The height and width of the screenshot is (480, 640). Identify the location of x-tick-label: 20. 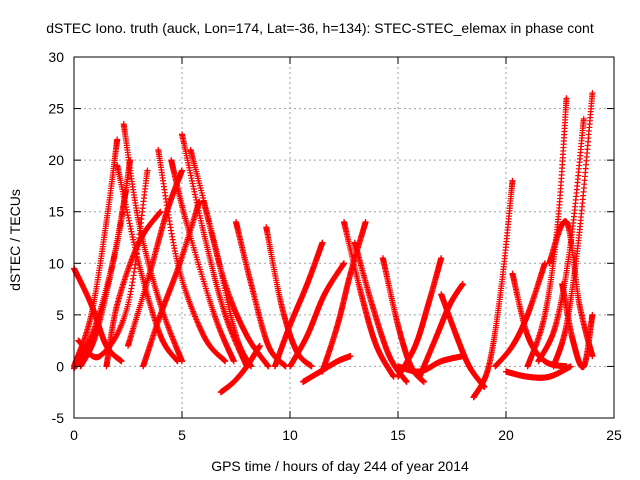
(506, 435).